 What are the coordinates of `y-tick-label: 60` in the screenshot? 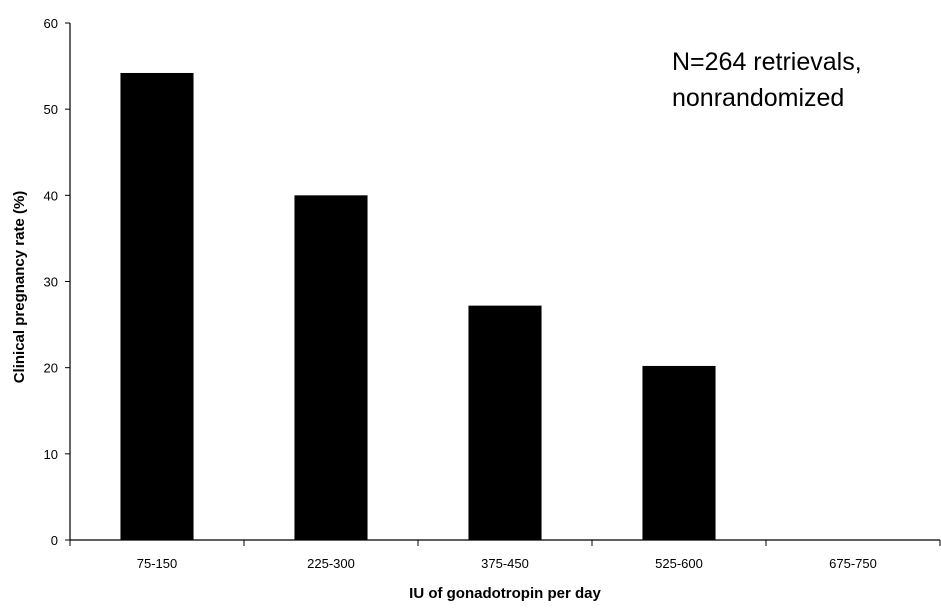 It's located at (51, 23).